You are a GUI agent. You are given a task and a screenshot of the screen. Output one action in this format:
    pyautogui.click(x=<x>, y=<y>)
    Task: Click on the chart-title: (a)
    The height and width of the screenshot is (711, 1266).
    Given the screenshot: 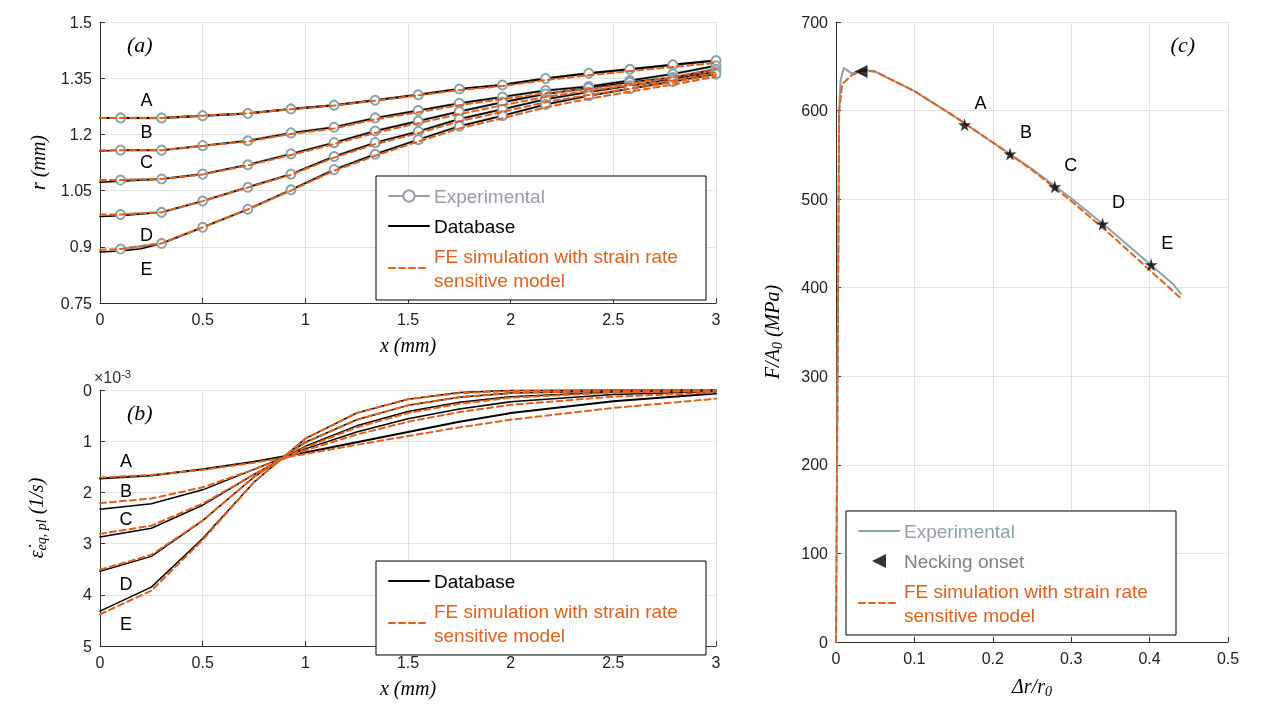 What is the action you would take?
    pyautogui.click(x=140, y=44)
    